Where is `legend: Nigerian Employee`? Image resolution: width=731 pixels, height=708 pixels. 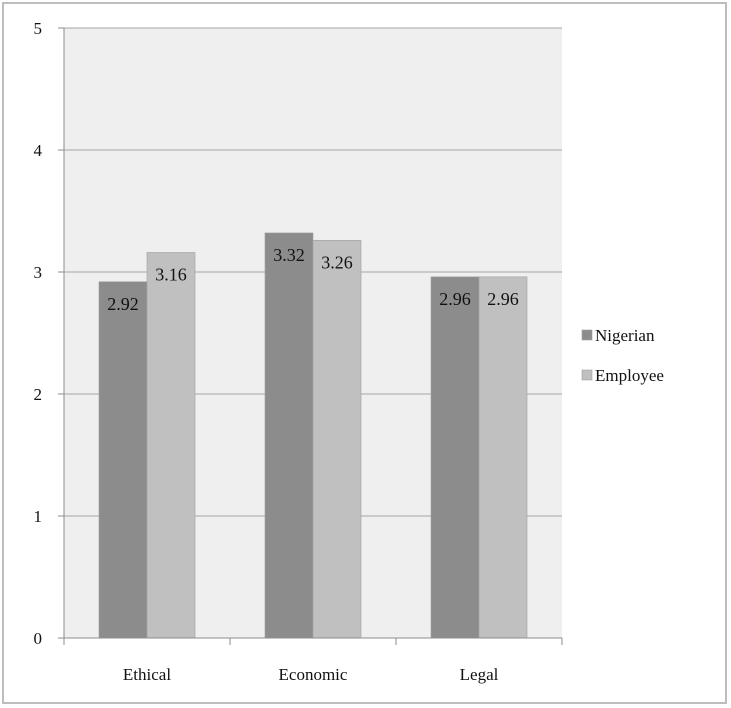
legend: Nigerian Employee is located at coordinates (622, 355).